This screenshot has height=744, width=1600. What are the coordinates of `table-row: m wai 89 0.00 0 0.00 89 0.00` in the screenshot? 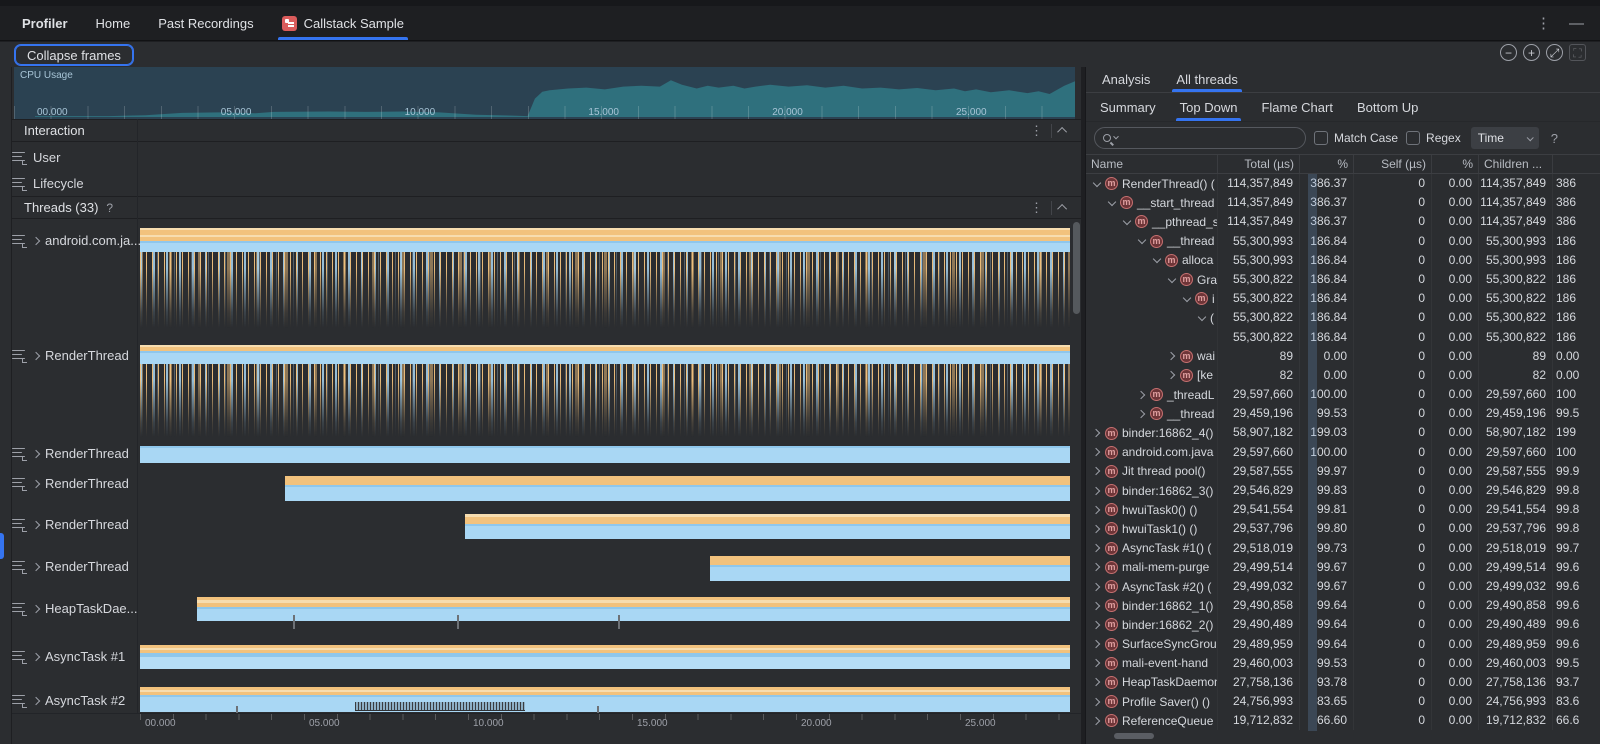 It's located at (1343, 356).